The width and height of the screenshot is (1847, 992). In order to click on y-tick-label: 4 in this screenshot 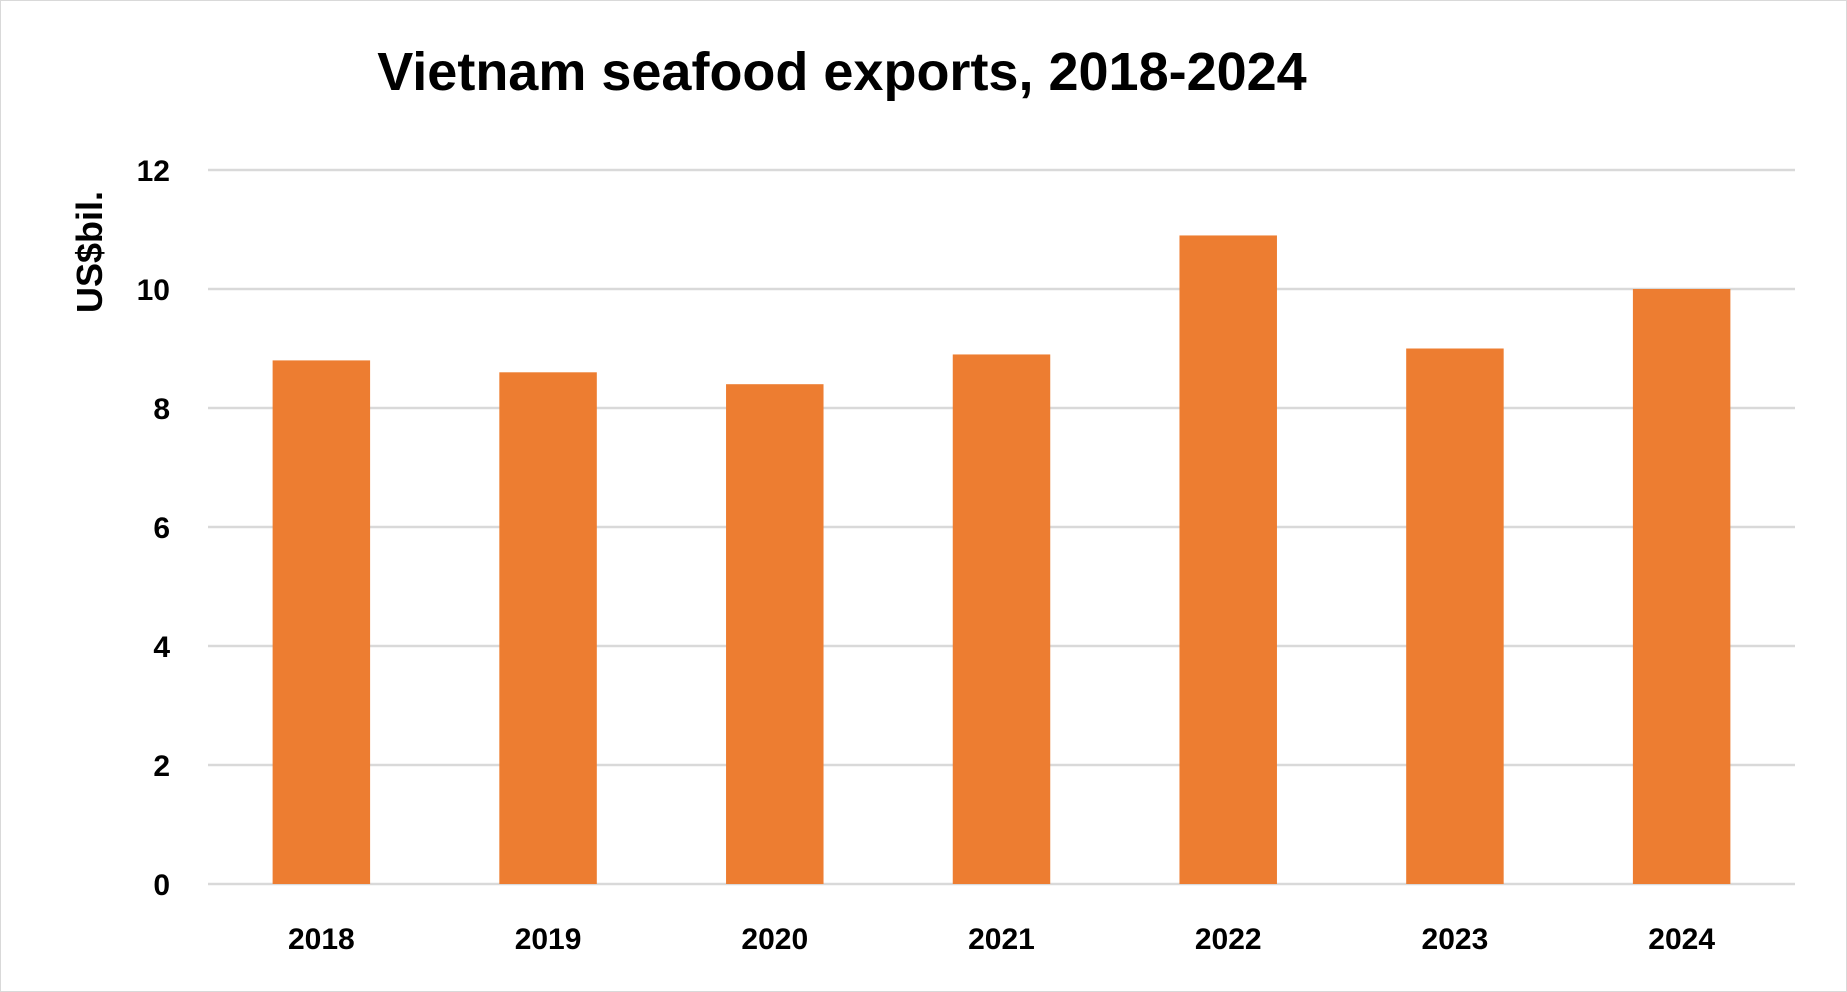, I will do `click(161, 647)`.